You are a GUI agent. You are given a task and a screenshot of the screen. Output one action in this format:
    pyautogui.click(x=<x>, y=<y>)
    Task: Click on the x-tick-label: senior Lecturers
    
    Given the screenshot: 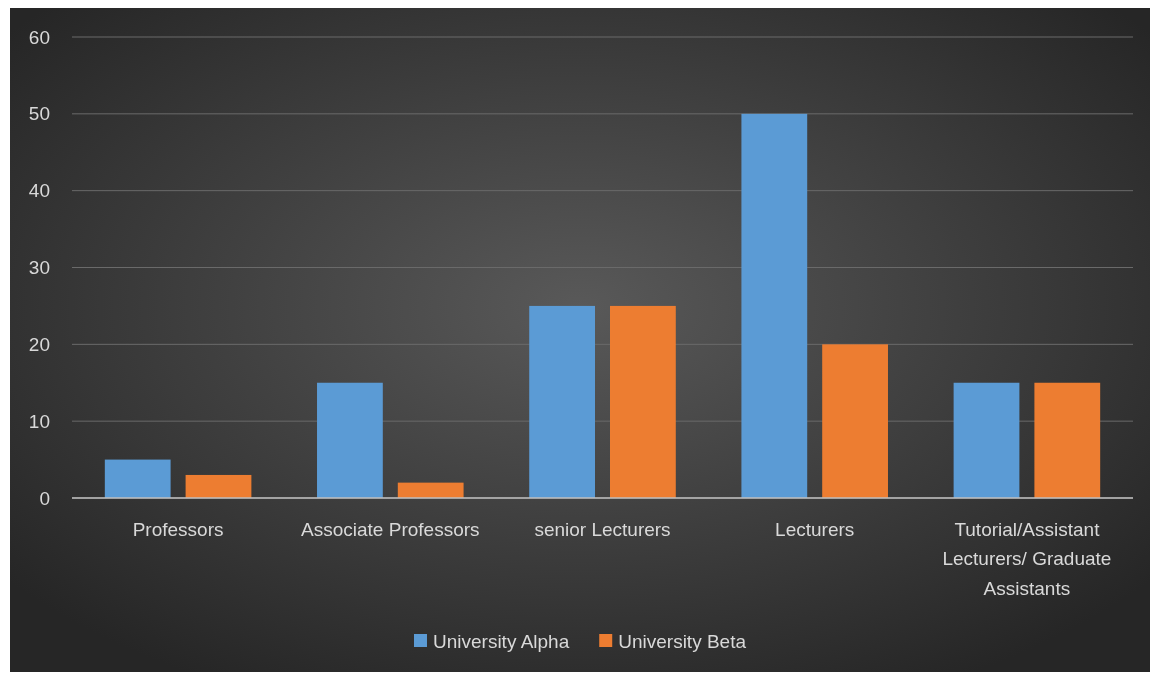 What is the action you would take?
    pyautogui.click(x=602, y=529)
    